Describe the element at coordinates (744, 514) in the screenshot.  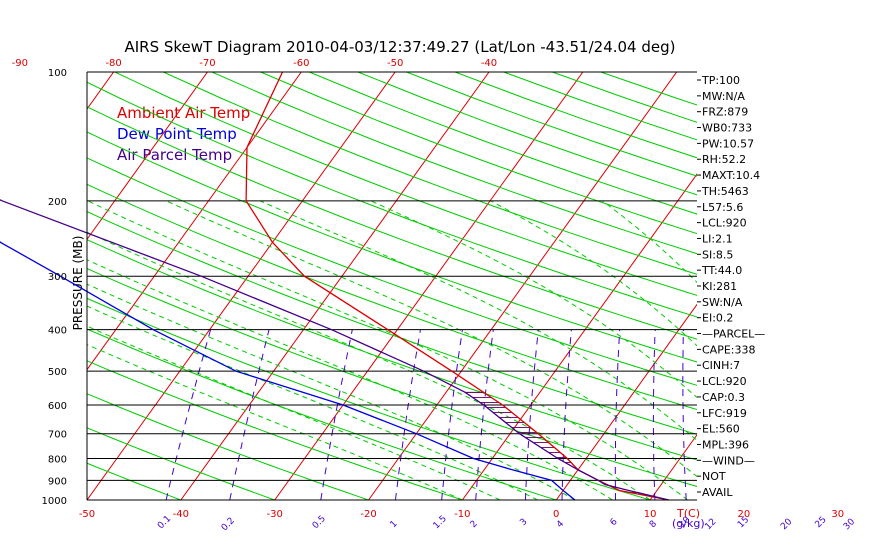
I see `bottom-temp-tick-label: 20` at that location.